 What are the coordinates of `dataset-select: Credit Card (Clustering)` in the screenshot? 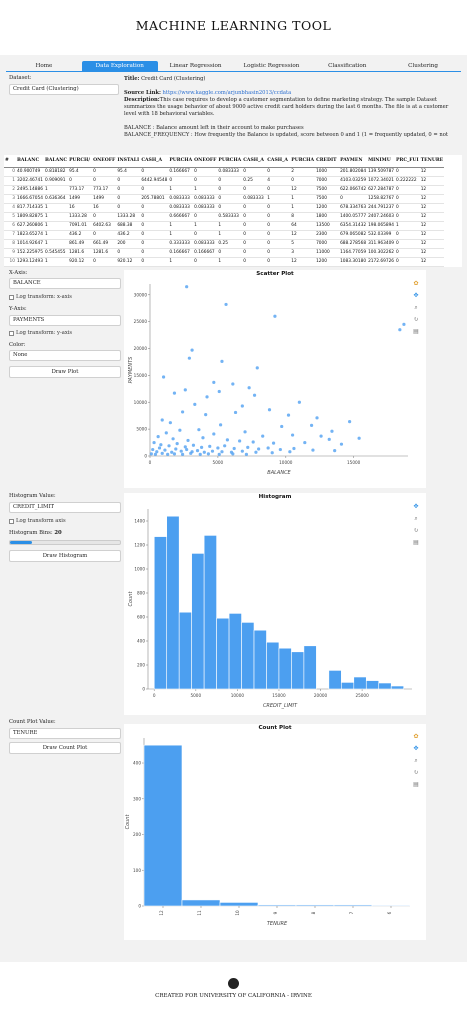 It's located at (64, 89).